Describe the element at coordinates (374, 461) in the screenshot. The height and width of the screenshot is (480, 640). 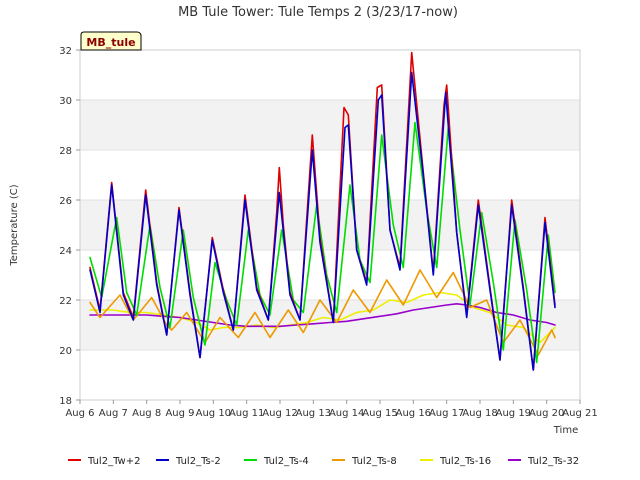
I see `legend-label-tul2-ts-8: Tul2_Ts-8` at that location.